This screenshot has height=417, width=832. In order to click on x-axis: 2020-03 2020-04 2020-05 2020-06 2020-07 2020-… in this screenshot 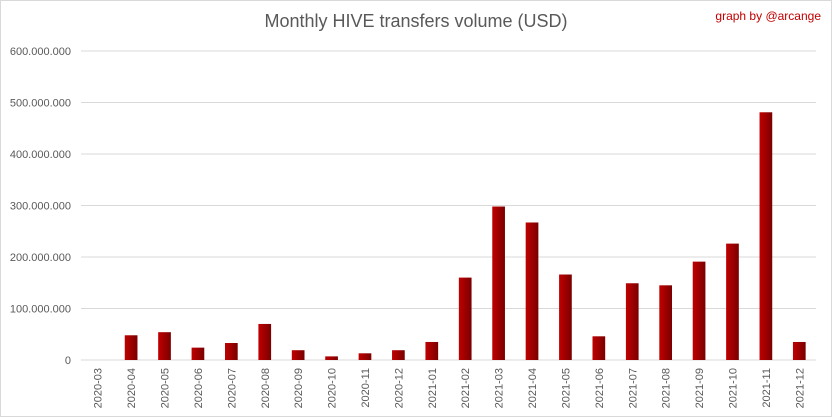, I will do `click(450, 388)`.